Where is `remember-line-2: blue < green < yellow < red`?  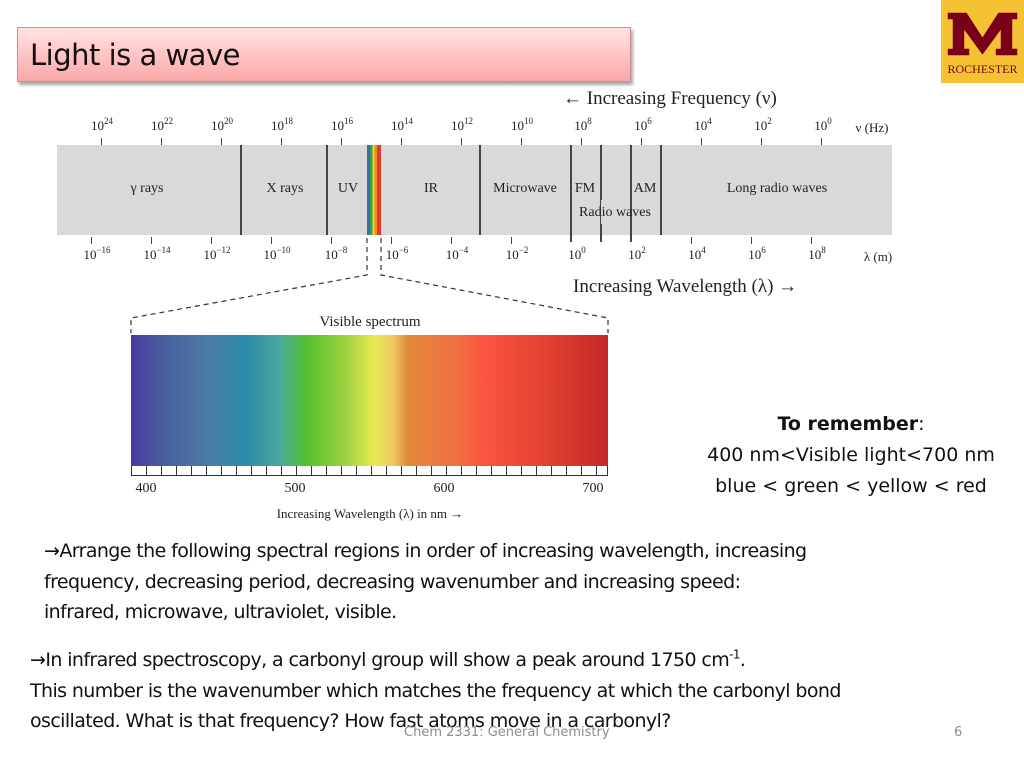
remember-line-2: blue < green < yellow < red is located at coordinates (851, 486).